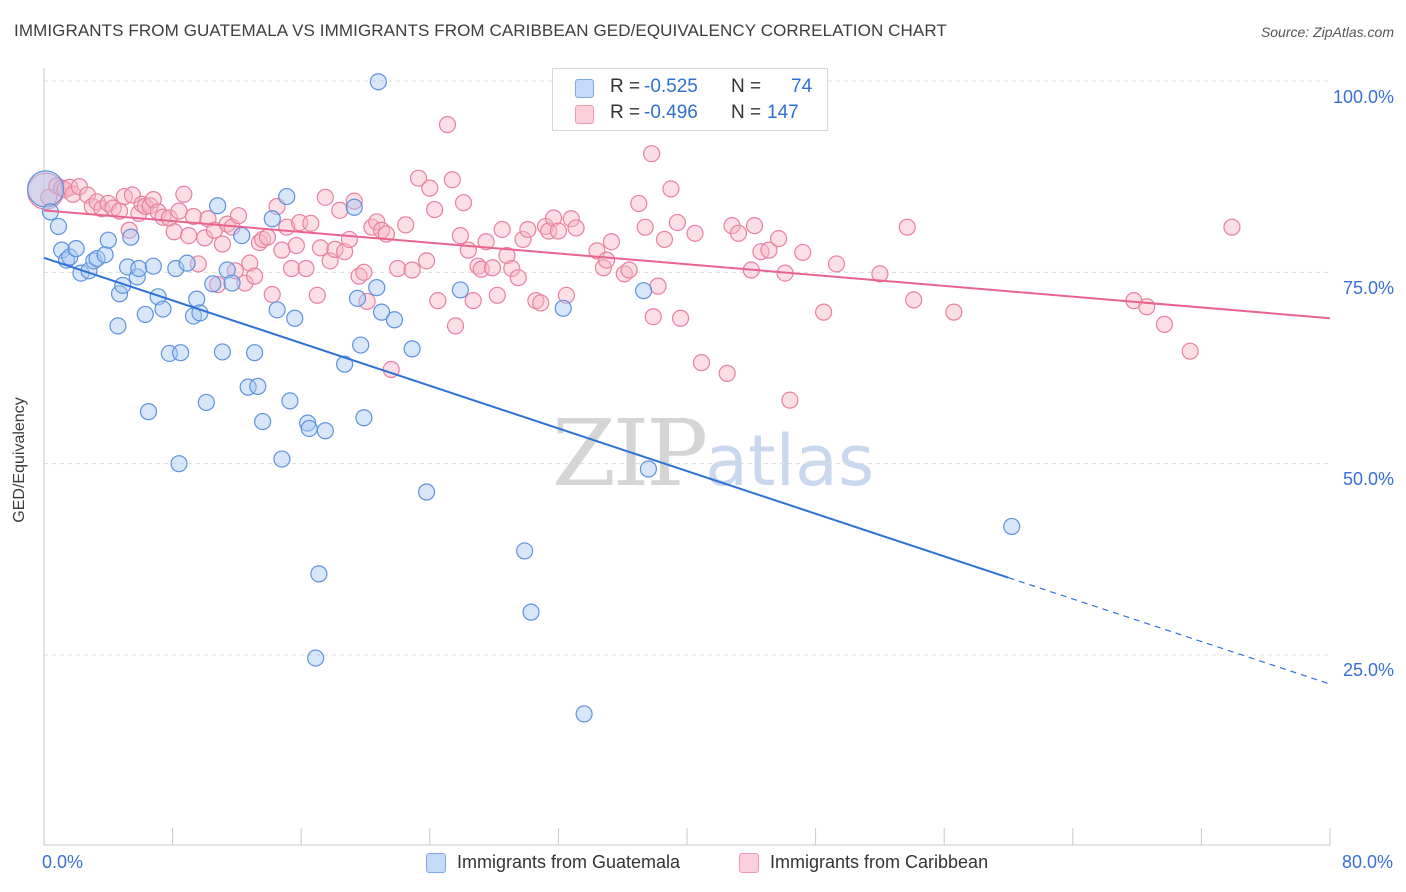  What do you see at coordinates (879, 862) in the screenshot?
I see `bottom-legend-label: Immigrants from Caribbean` at bounding box center [879, 862].